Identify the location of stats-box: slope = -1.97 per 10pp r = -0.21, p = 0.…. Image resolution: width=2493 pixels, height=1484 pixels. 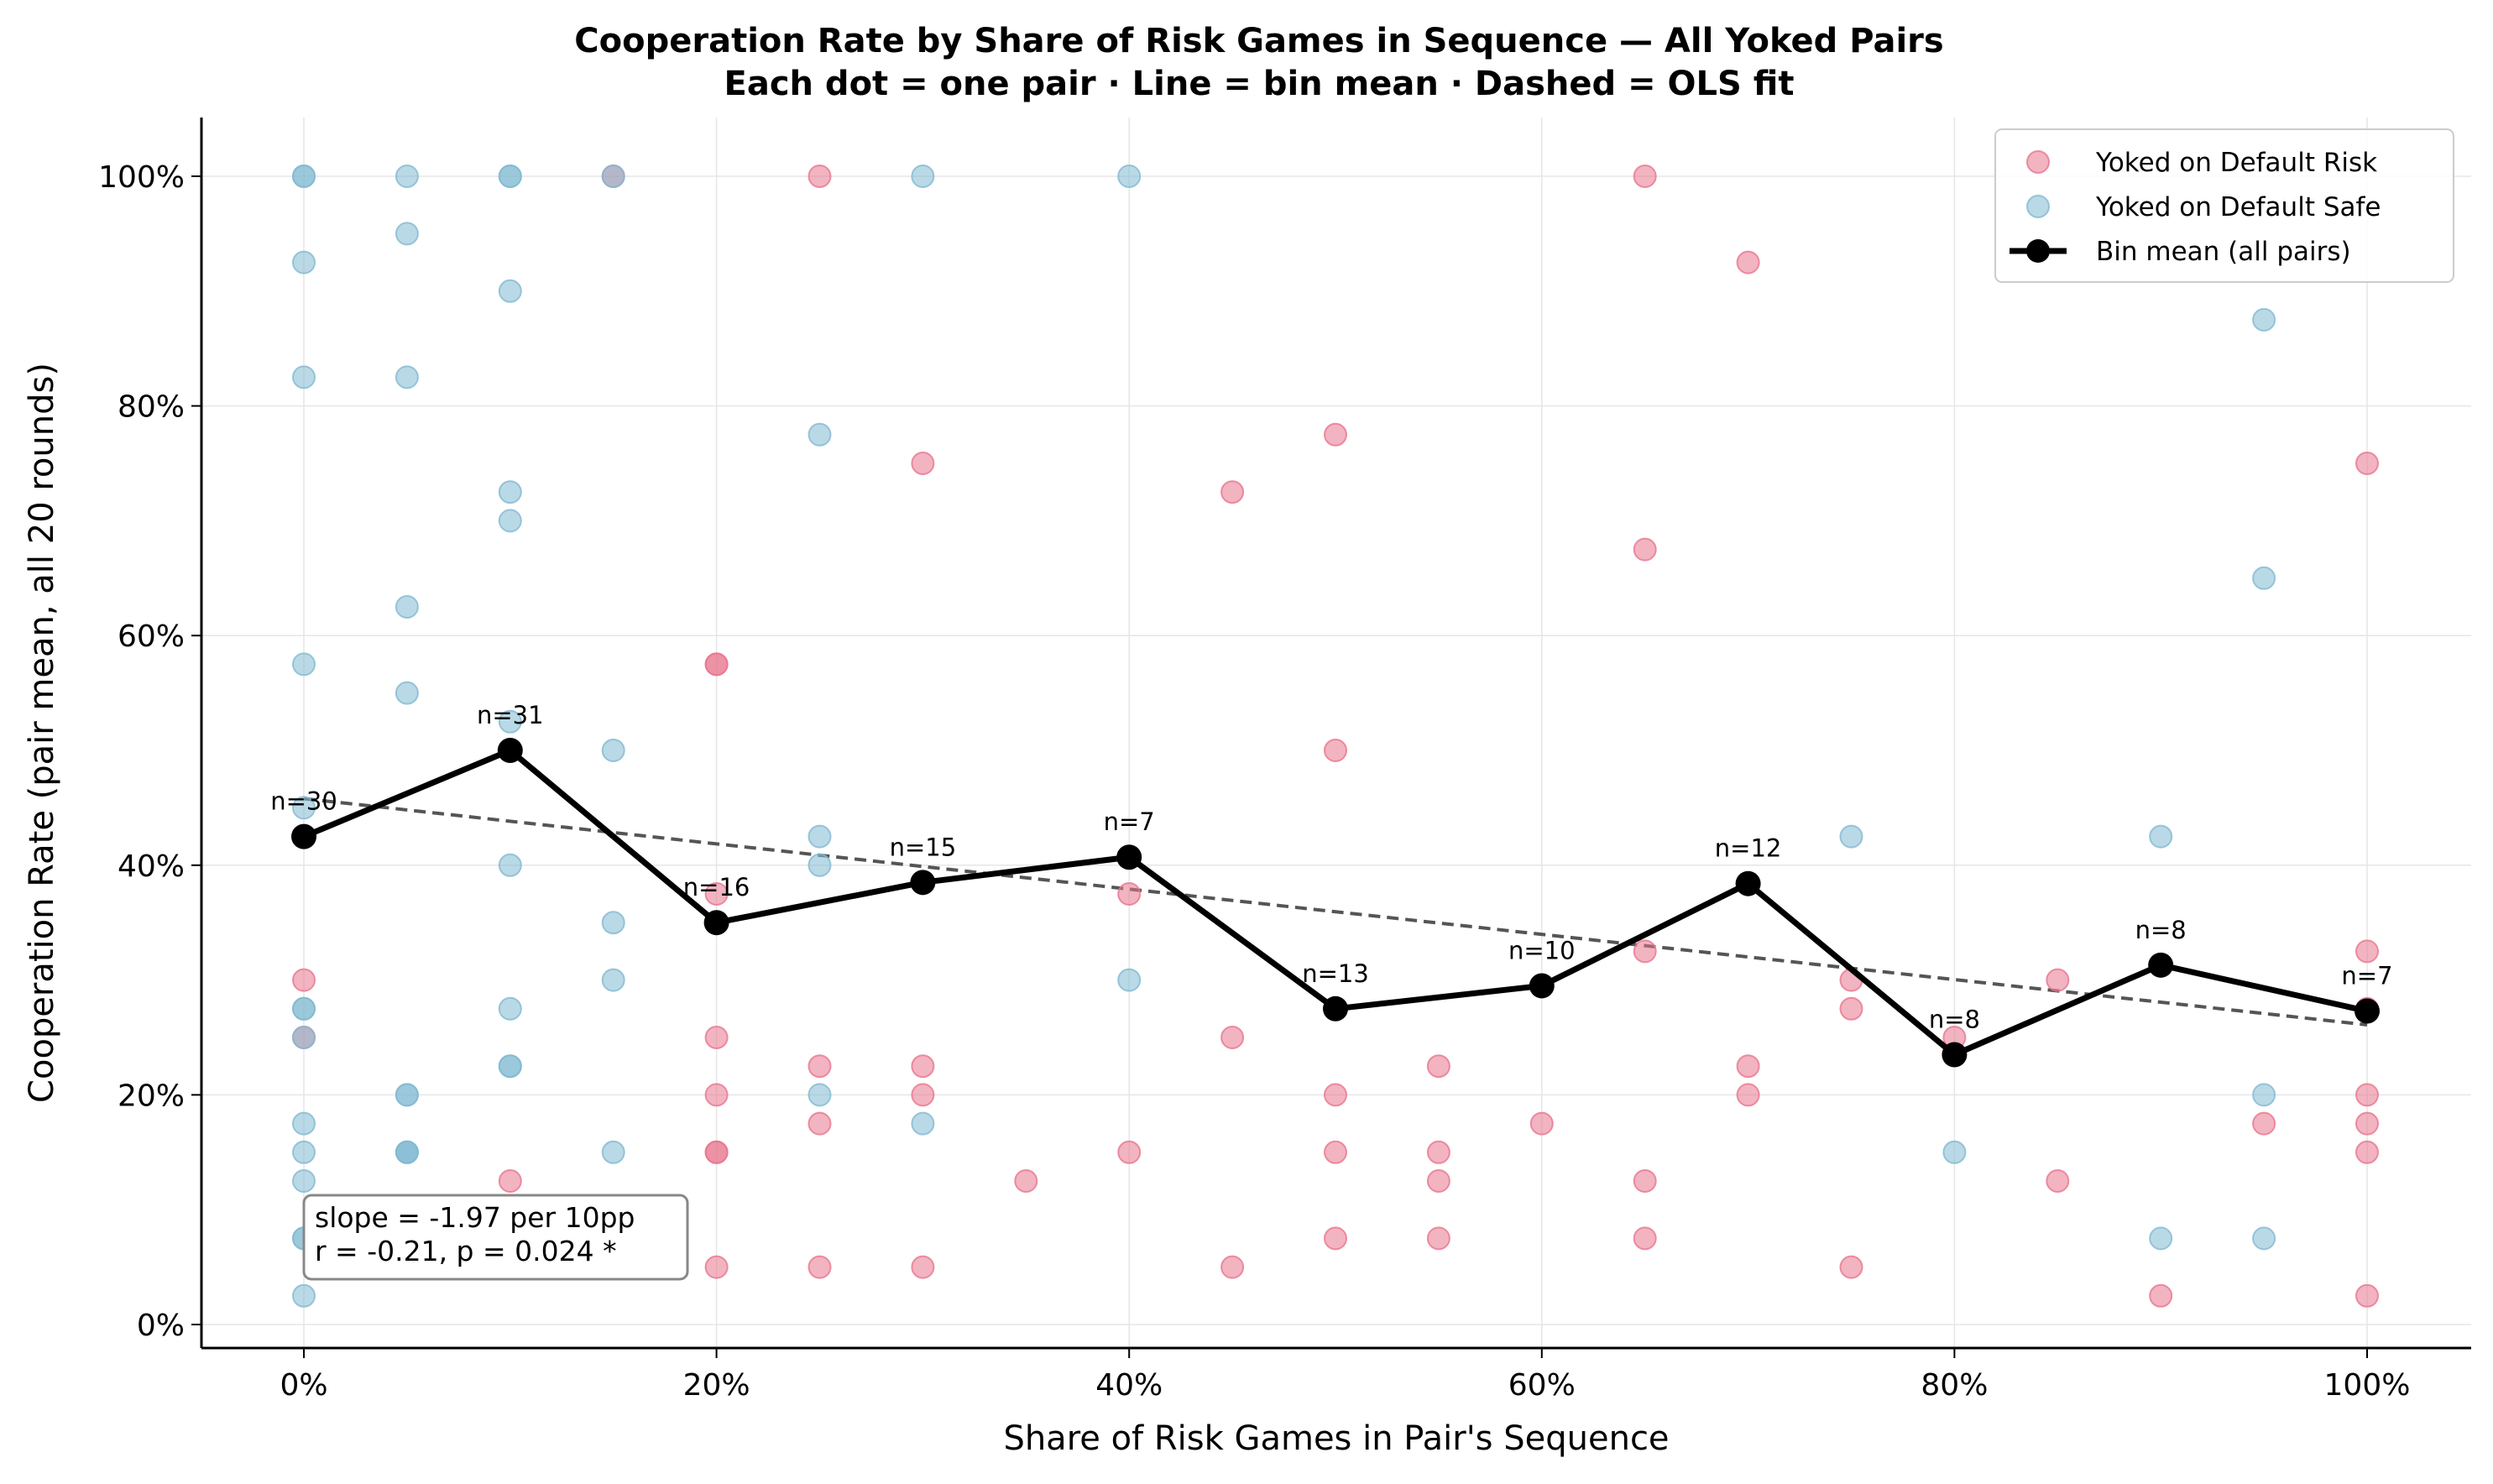
(495, 1237).